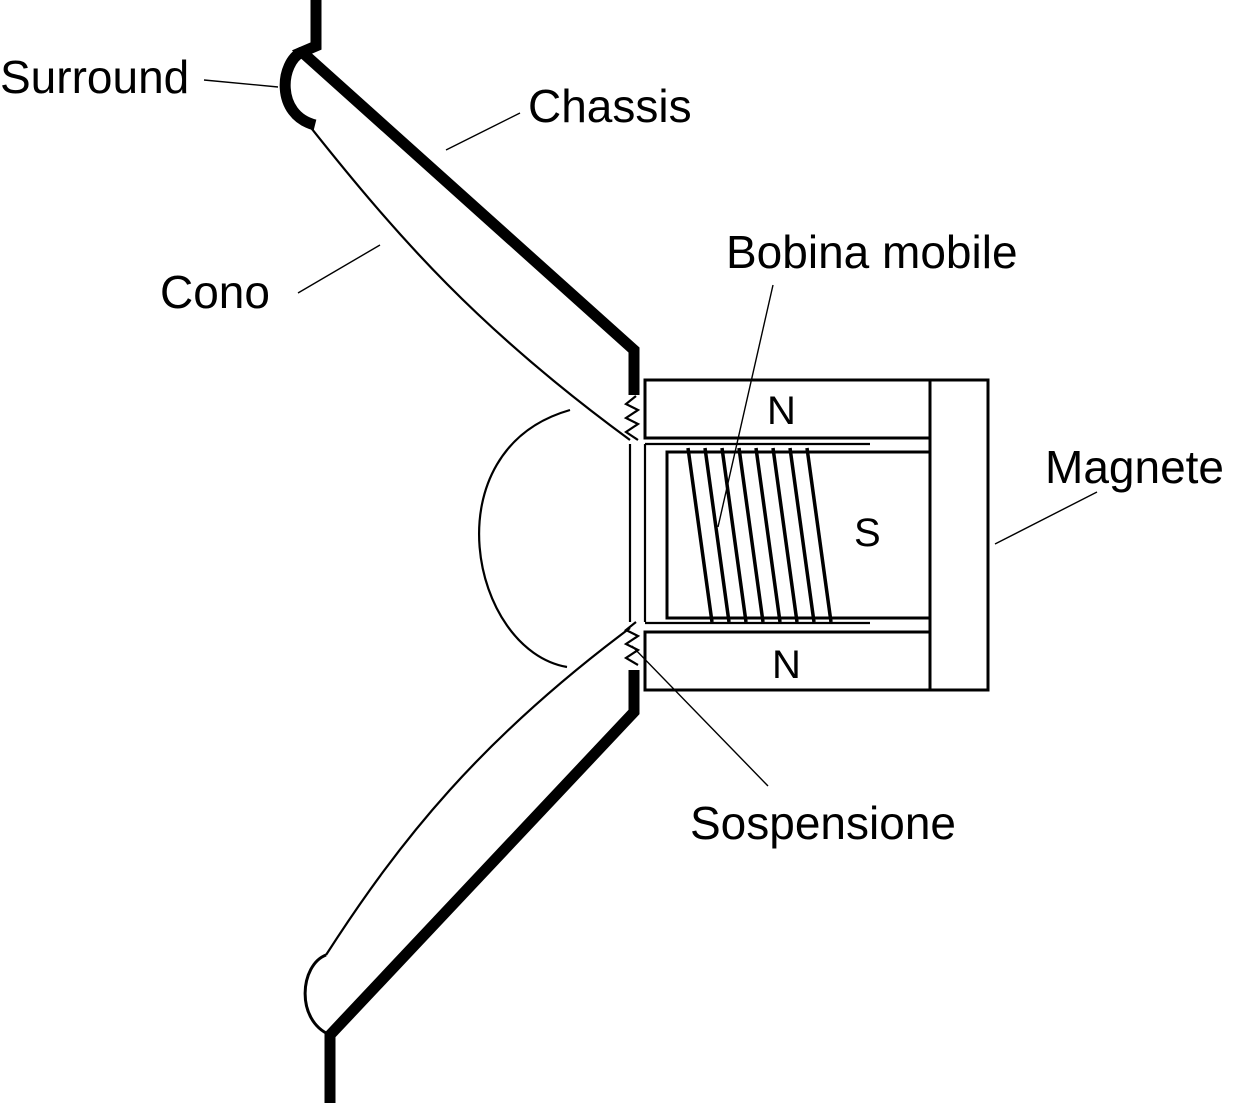 Image resolution: width=1251 pixels, height=1103 pixels. Describe the element at coordinates (524, 538) in the screenshot. I see `dust-cap` at that location.